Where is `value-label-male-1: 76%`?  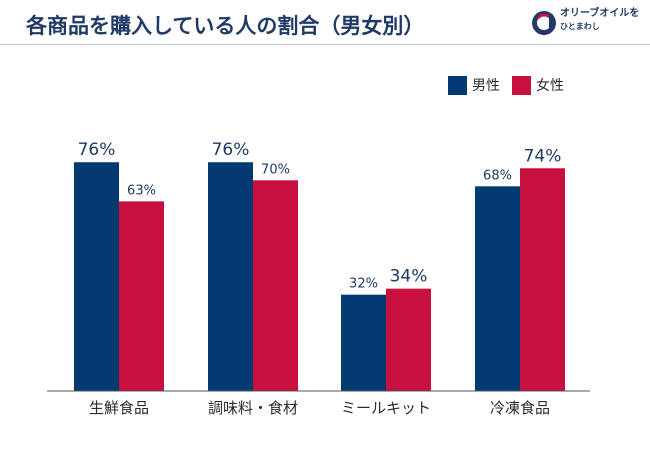 value-label-male-1: 76% is located at coordinates (231, 150).